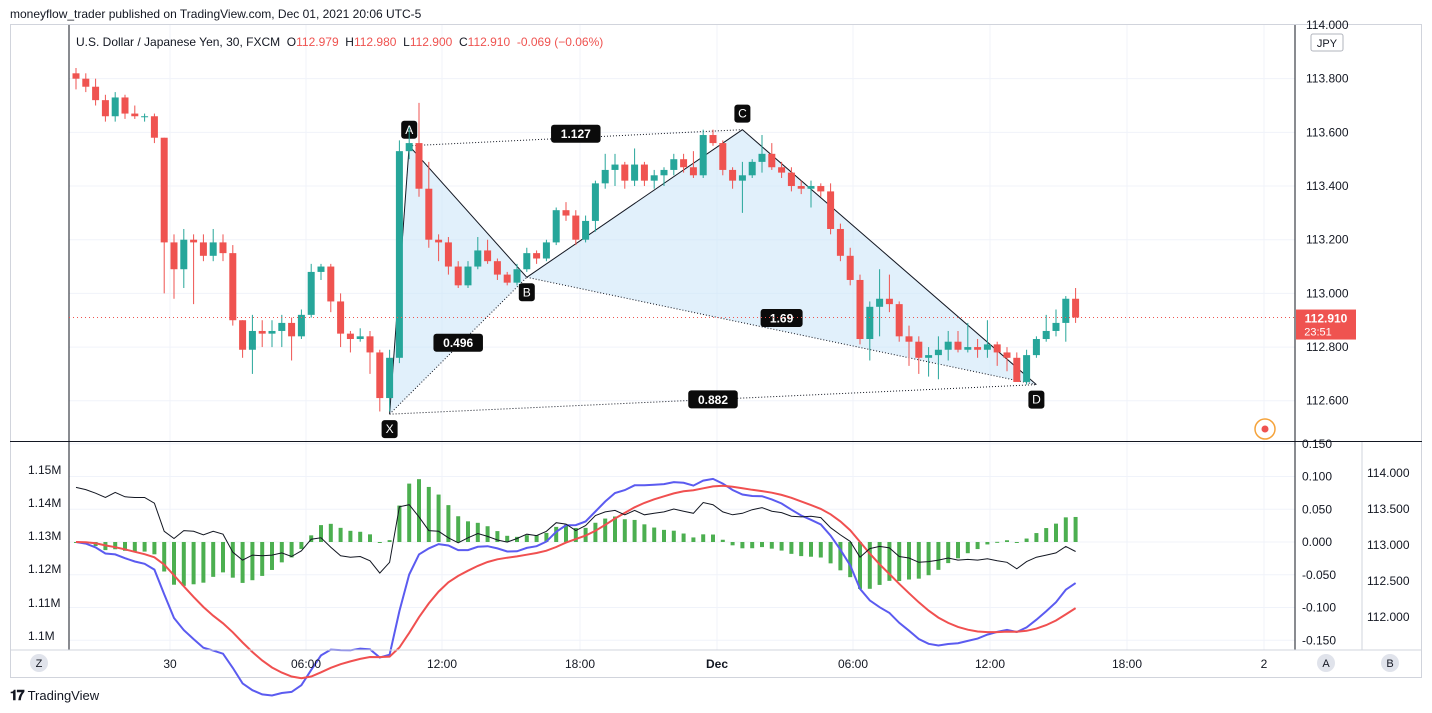  I want to click on ratio-label: 1.127, so click(576, 134).